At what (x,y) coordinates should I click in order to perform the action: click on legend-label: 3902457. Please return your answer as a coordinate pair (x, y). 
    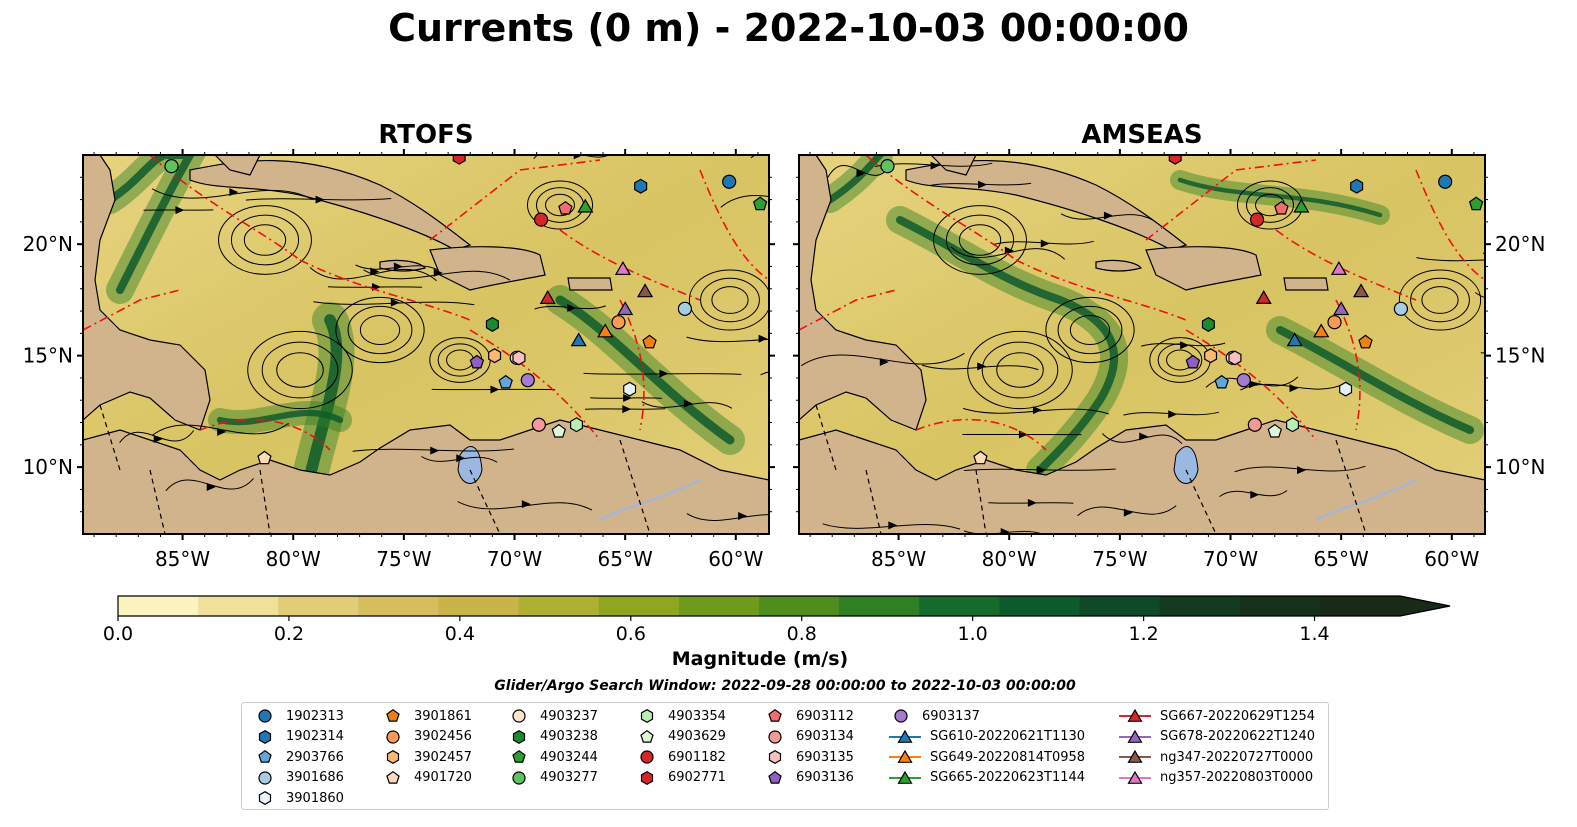
    Looking at the image, I should click on (443, 757).